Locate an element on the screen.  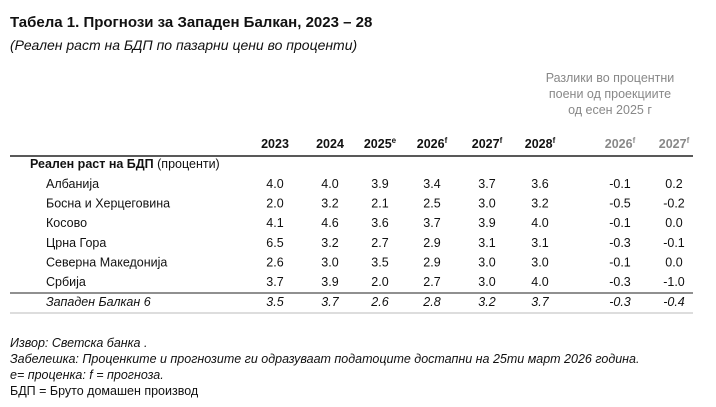
total-label: Западен Балкан 6 is located at coordinates (98, 302).